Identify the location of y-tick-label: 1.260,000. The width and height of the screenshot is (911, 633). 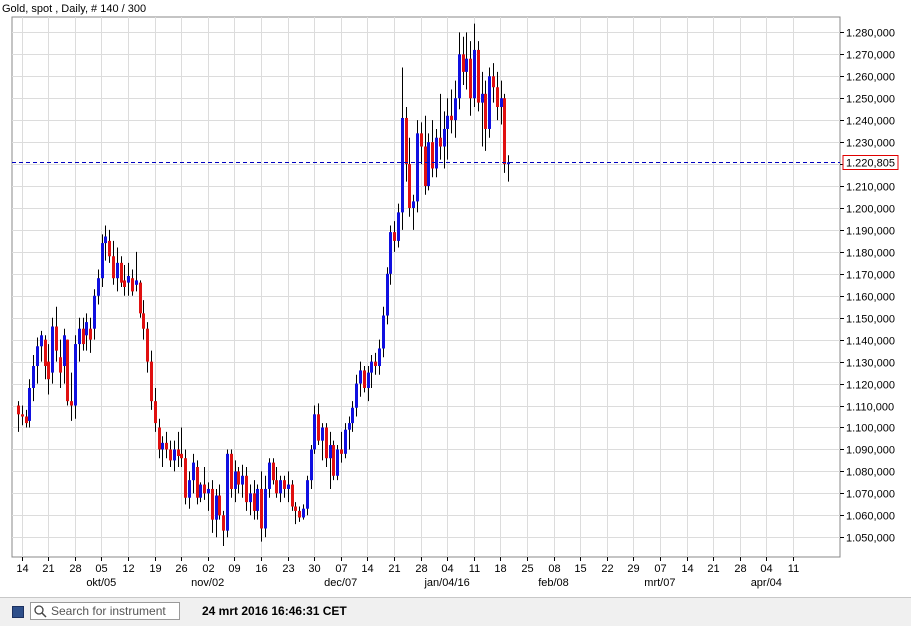
(870, 78).